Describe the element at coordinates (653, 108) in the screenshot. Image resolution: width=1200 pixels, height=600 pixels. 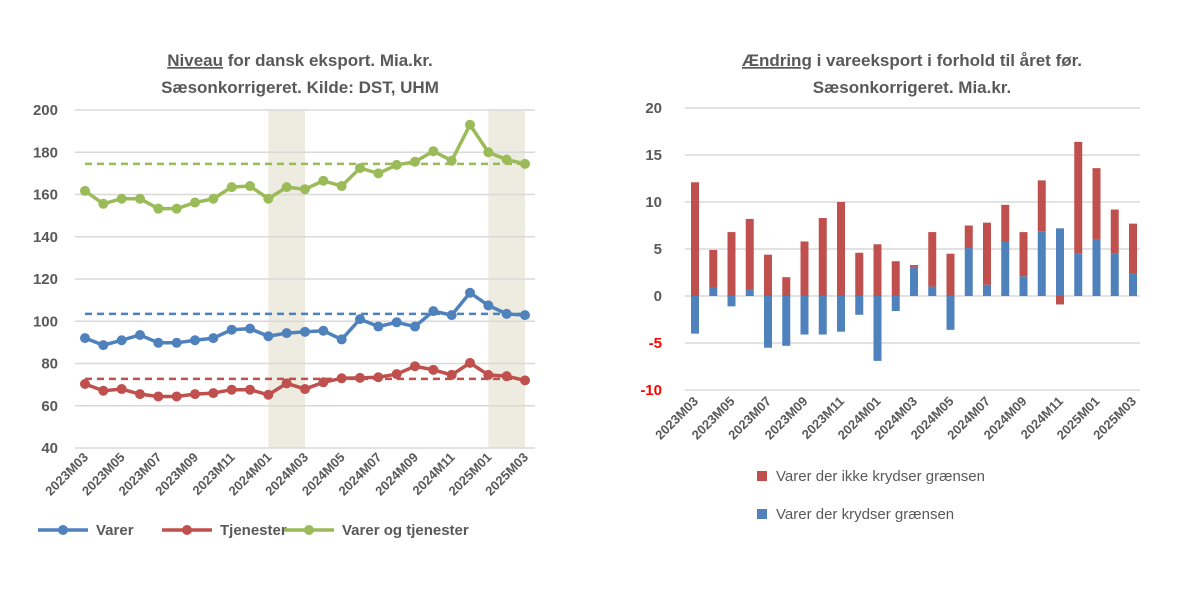
I see `y-tick-label: 20` at that location.